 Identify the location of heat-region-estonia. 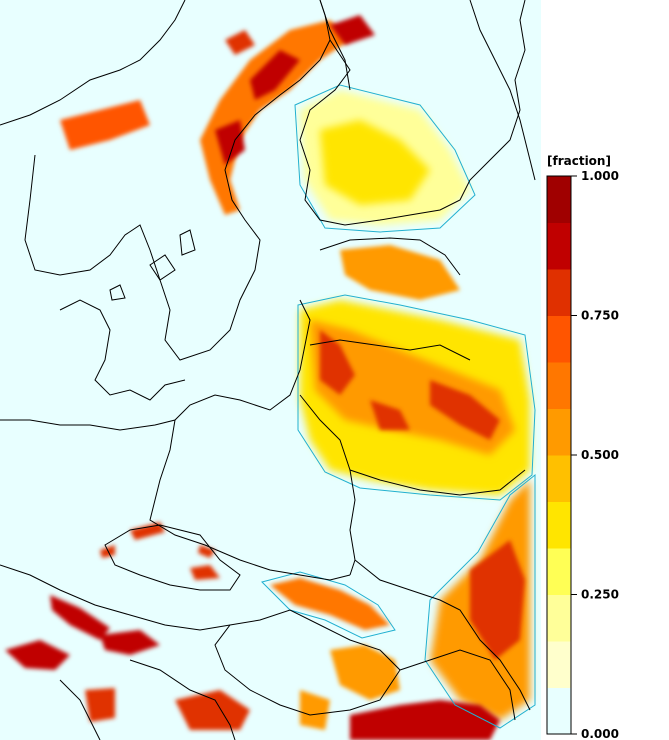
(400, 272).